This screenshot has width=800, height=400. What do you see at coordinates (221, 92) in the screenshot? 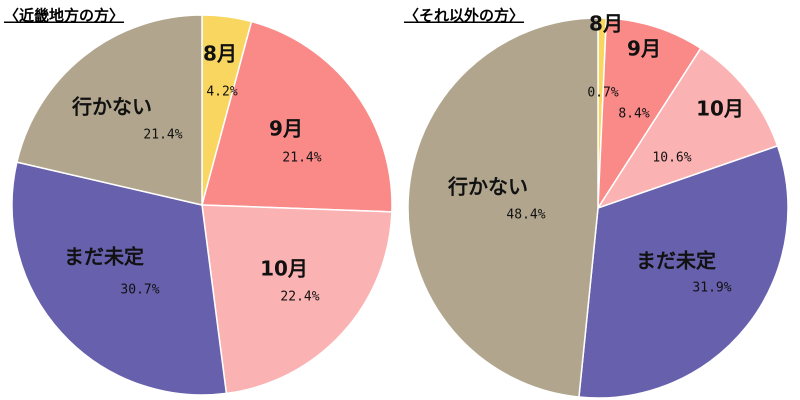
I see `slice-value: 4.2%` at bounding box center [221, 92].